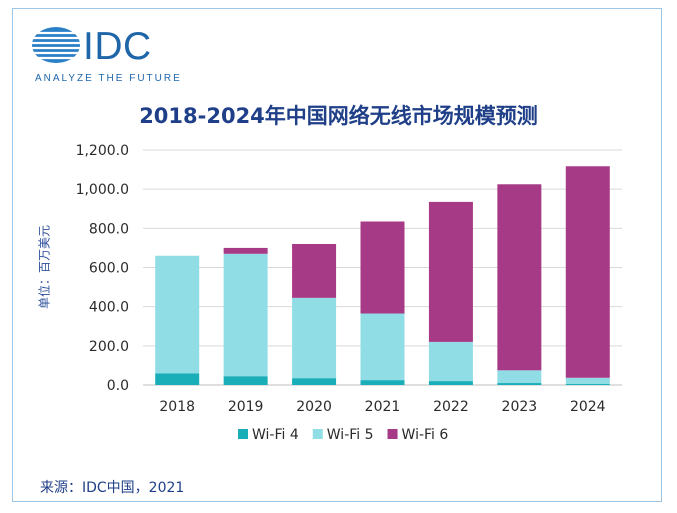 The height and width of the screenshot is (513, 677). What do you see at coordinates (520, 407) in the screenshot?
I see `x-tick-label: 2023` at bounding box center [520, 407].